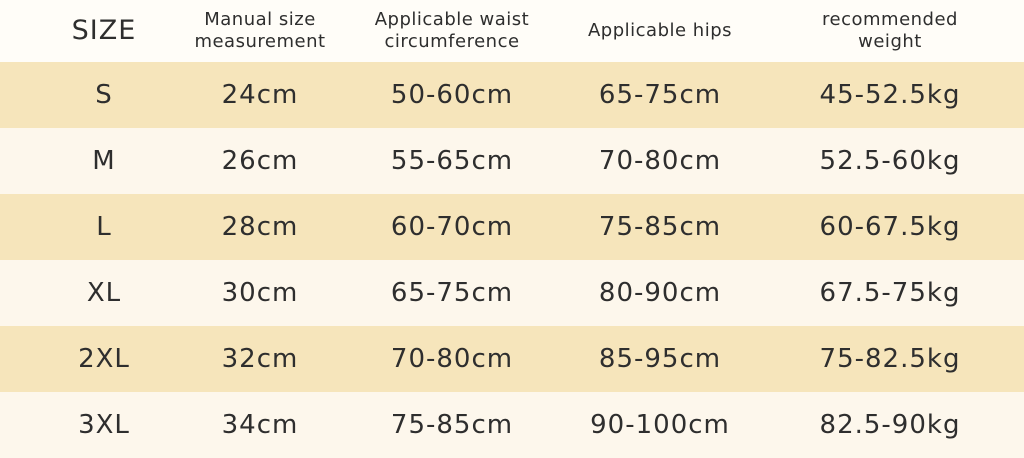  I want to click on header-text: SIZE, so click(104, 30).